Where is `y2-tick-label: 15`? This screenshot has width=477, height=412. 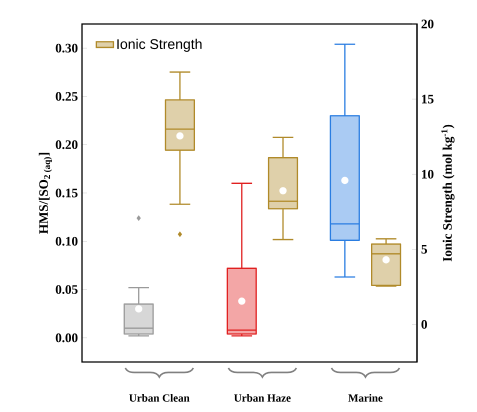
y2-tick-label: 15 is located at coordinates (428, 99).